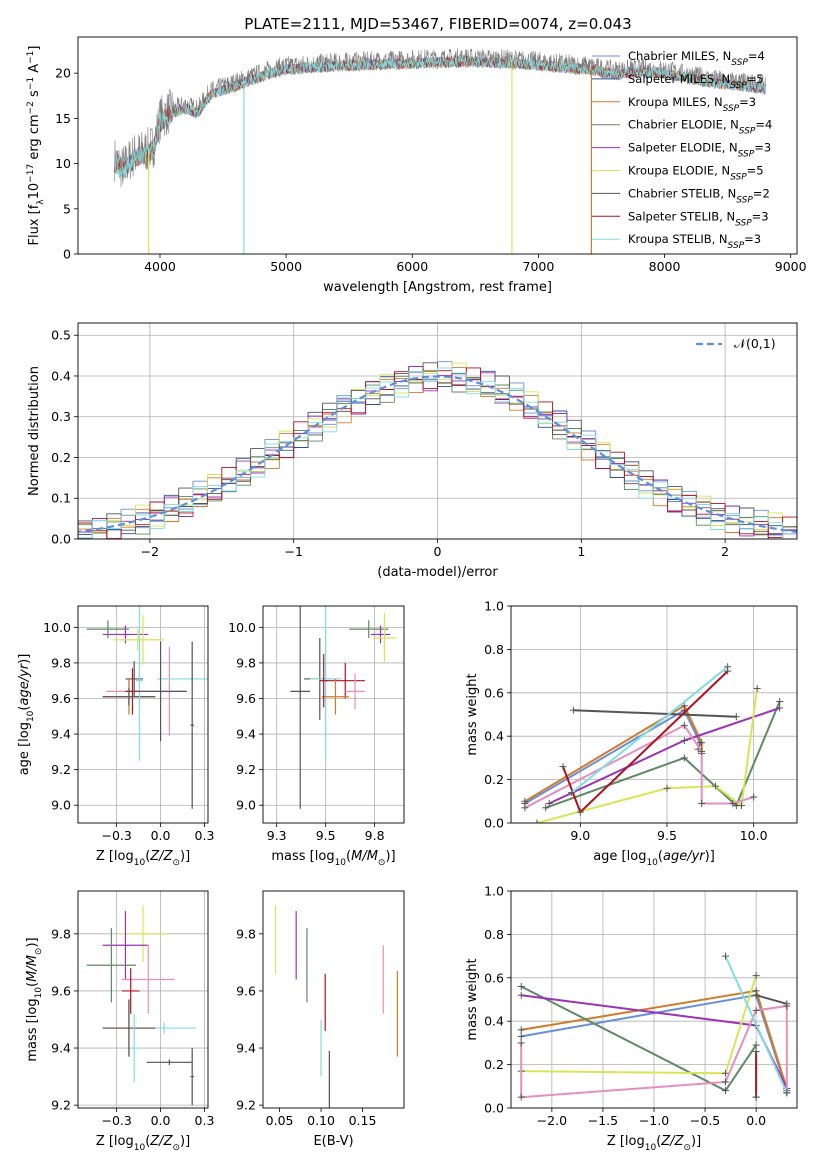  What do you see at coordinates (67, 208) in the screenshot?
I see `y-tick-label: 5` at bounding box center [67, 208].